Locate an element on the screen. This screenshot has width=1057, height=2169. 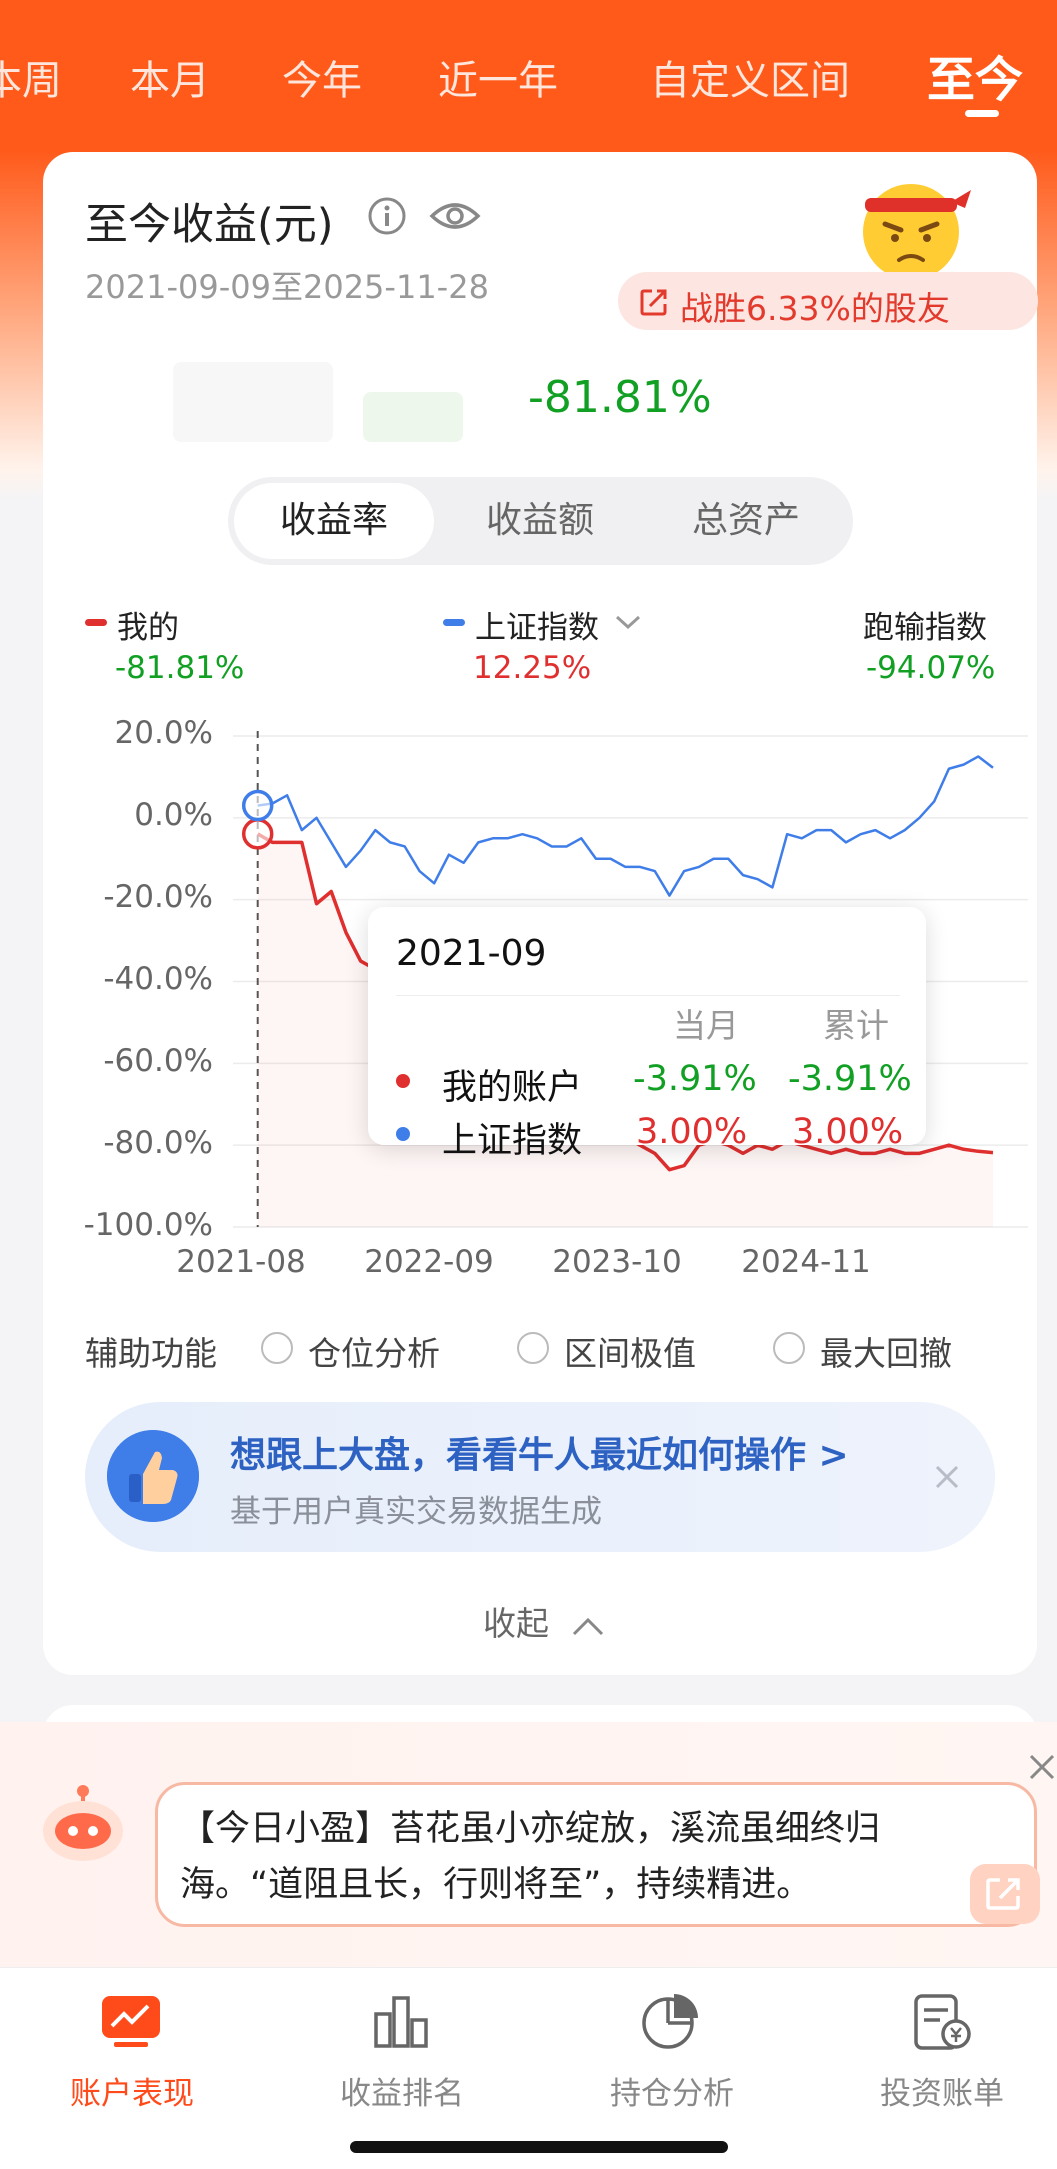
tab-holdings-analysis: 持仓分析 is located at coordinates (672, 2043).